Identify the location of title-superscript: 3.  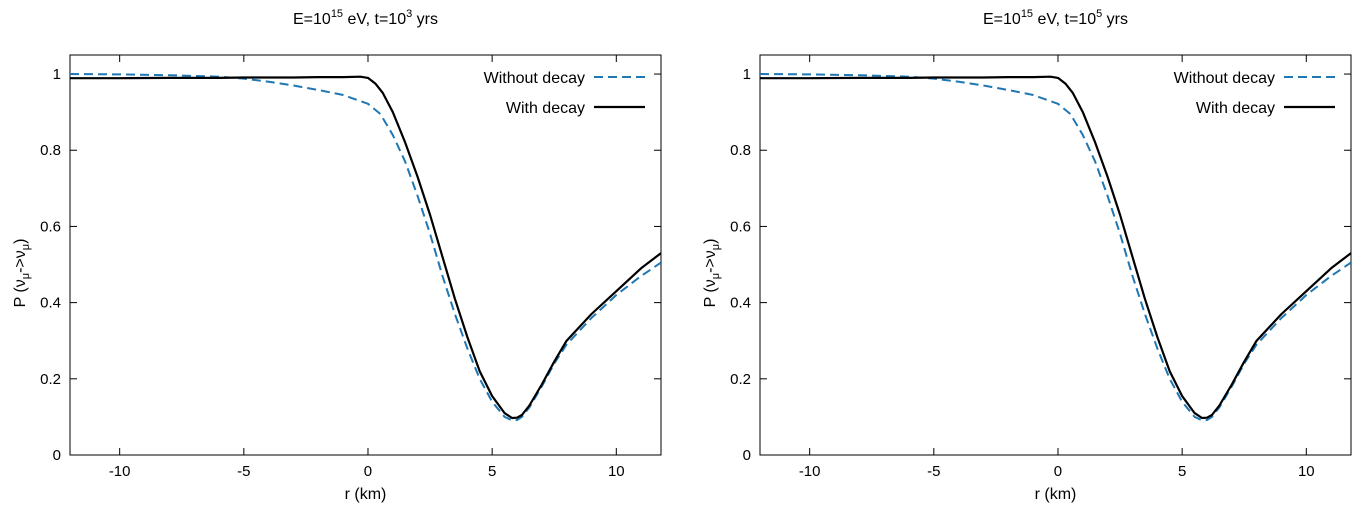
(409, 14).